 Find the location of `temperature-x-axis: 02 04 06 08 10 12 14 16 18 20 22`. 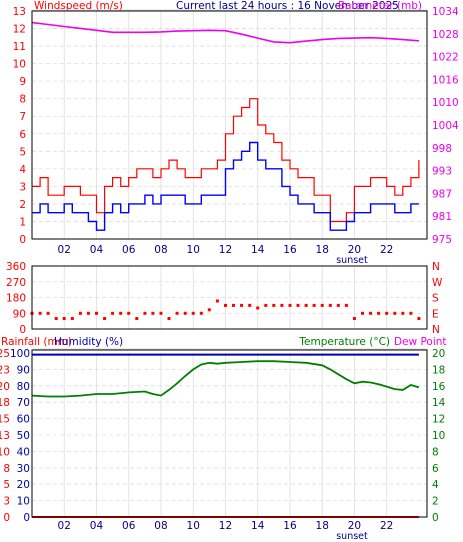

temperature-x-axis: 02 04 06 08 10 12 14 16 18 20 22 is located at coordinates (226, 526).